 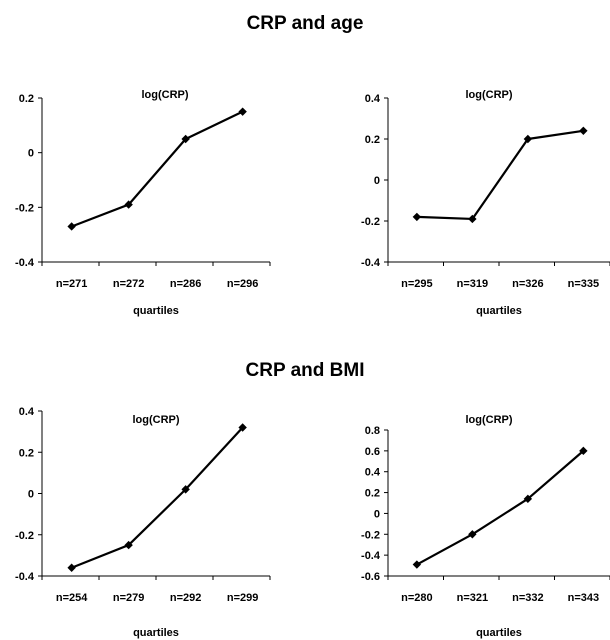 I want to click on x-tick-label: n=286, so click(x=186, y=284).